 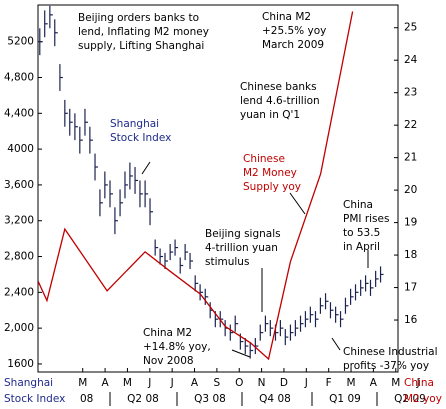 What do you see at coordinates (410, 28) in the screenshot?
I see `y2-tick-label: 25` at bounding box center [410, 28].